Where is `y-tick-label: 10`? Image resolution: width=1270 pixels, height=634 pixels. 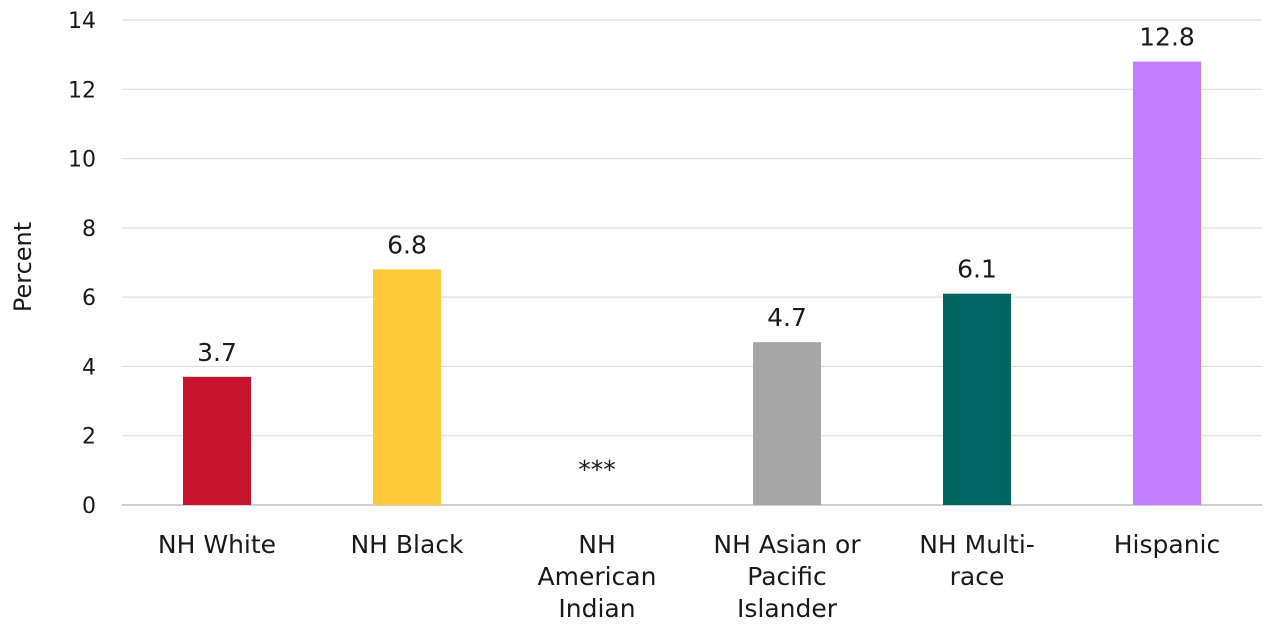 y-tick-label: 10 is located at coordinates (82, 160).